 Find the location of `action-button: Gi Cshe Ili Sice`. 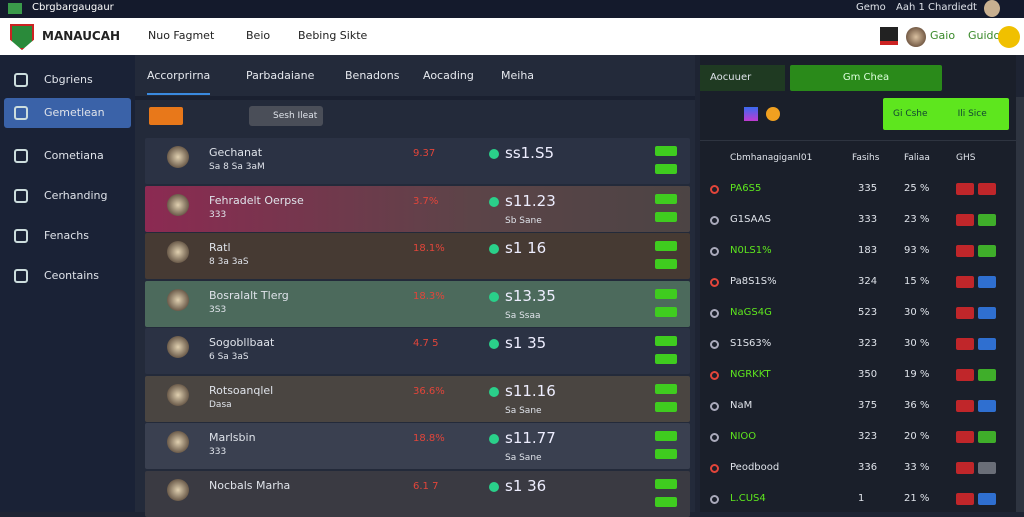

action-button: Gi Cshe Ili Sice is located at coordinates (946, 114).